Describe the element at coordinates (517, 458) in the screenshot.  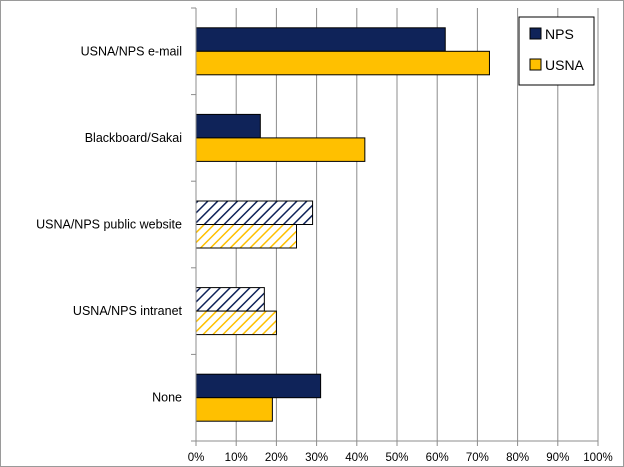
I see `x-tick-label-80: 80%` at that location.